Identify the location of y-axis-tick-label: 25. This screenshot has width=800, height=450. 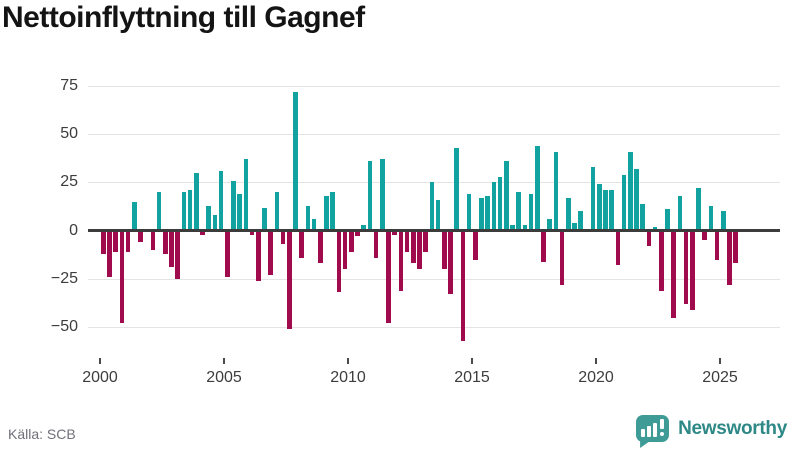
(69, 182).